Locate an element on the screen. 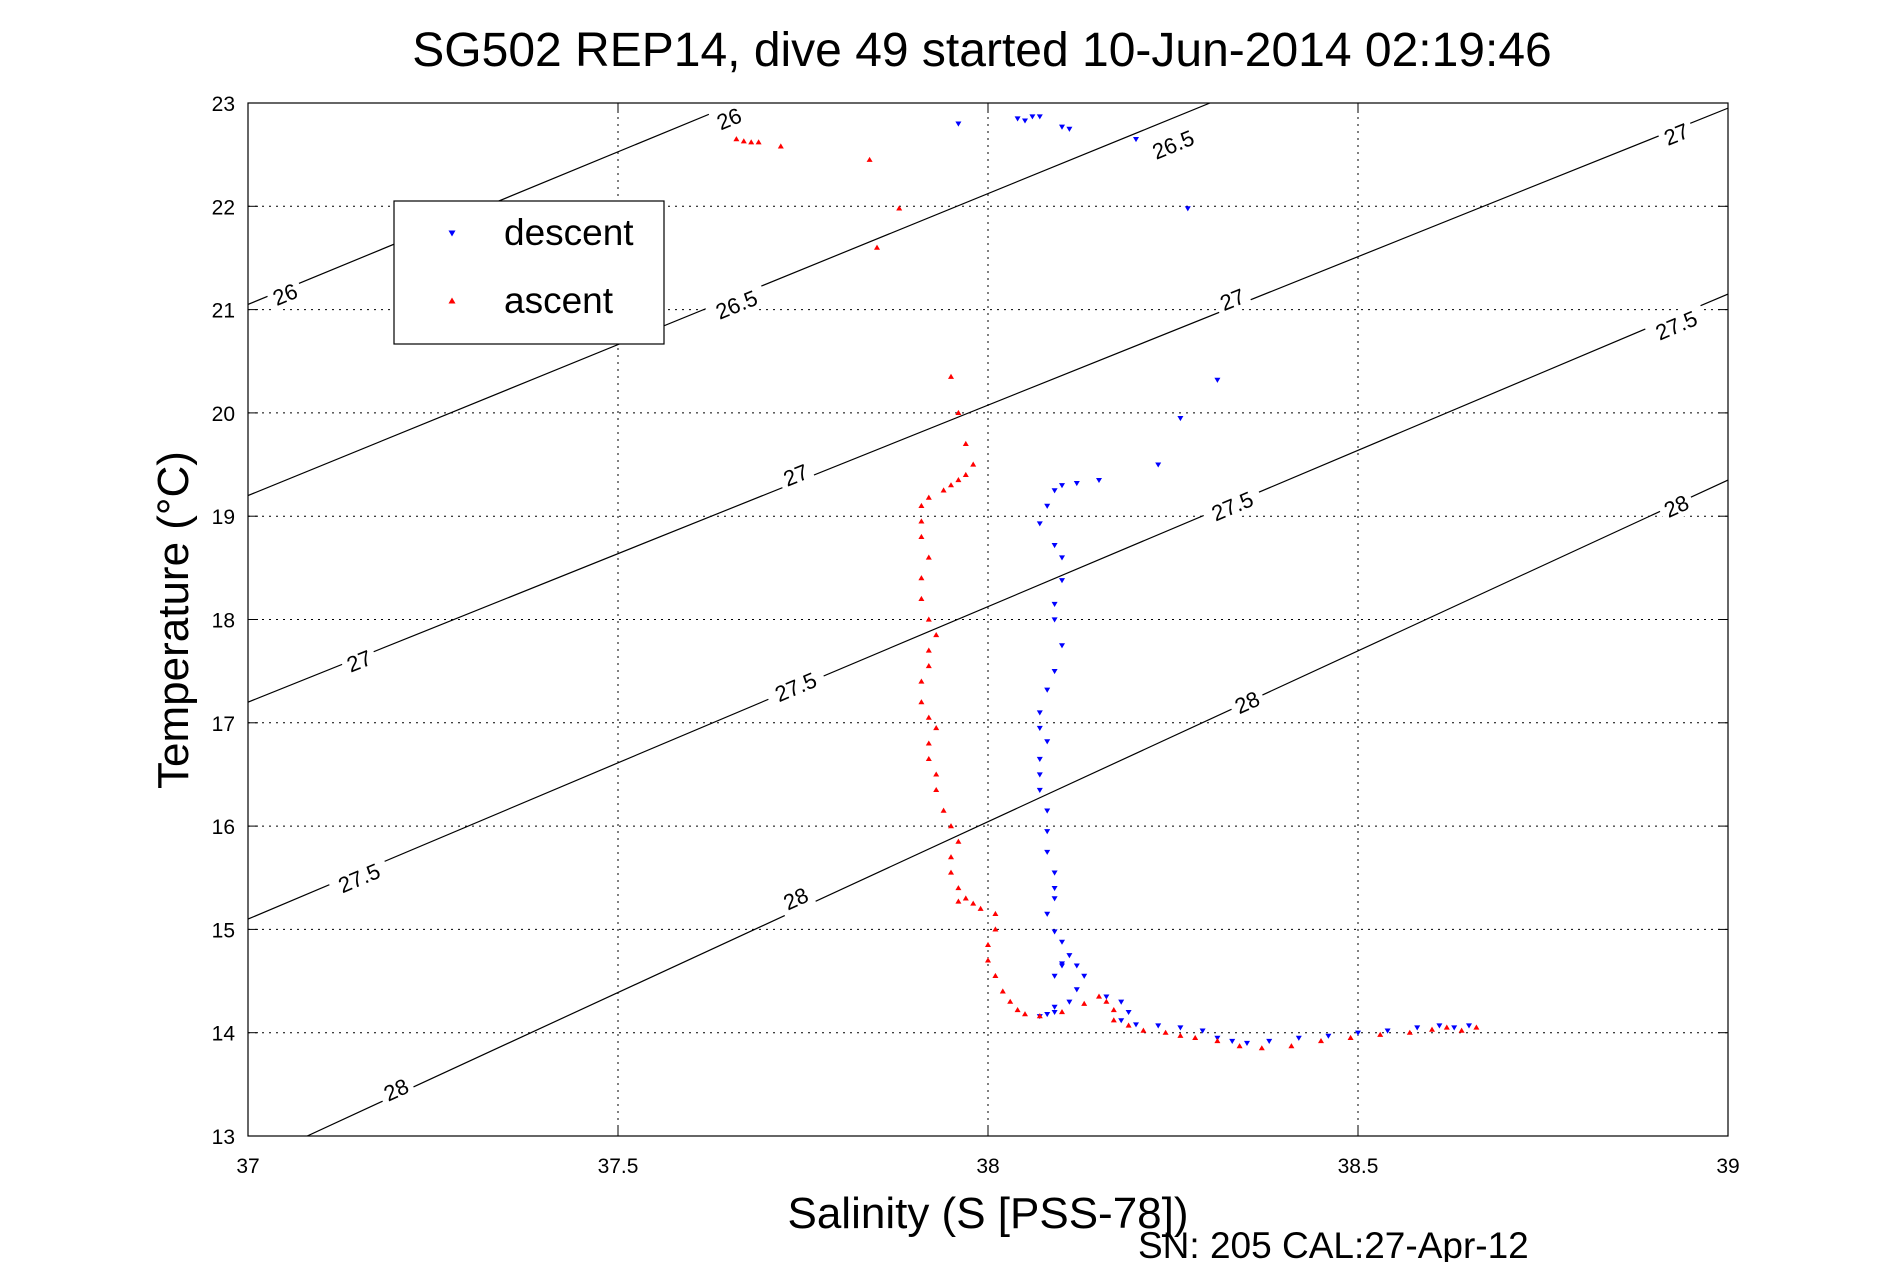 Image resolution: width=1891 pixels, height=1262 pixels. x-tick-label: 37 is located at coordinates (247, 1166).